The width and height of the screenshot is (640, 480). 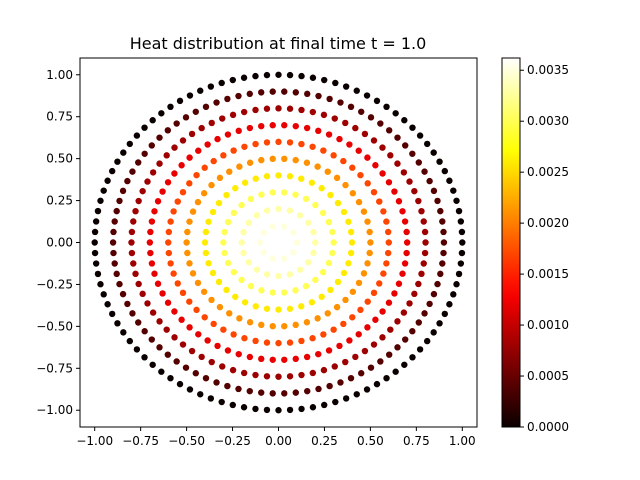 I want to click on y-tick-label: 0.75, so click(x=59, y=117).